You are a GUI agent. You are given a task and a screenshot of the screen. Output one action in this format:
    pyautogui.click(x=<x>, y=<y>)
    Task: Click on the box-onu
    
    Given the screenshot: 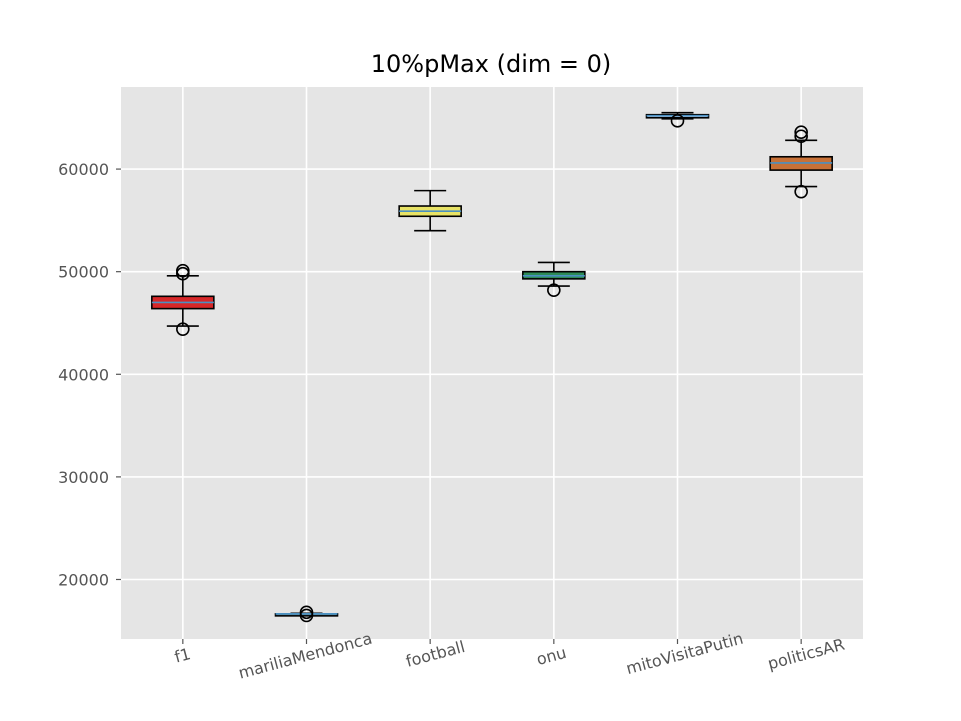 What is the action you would take?
    pyautogui.click(x=554, y=279)
    